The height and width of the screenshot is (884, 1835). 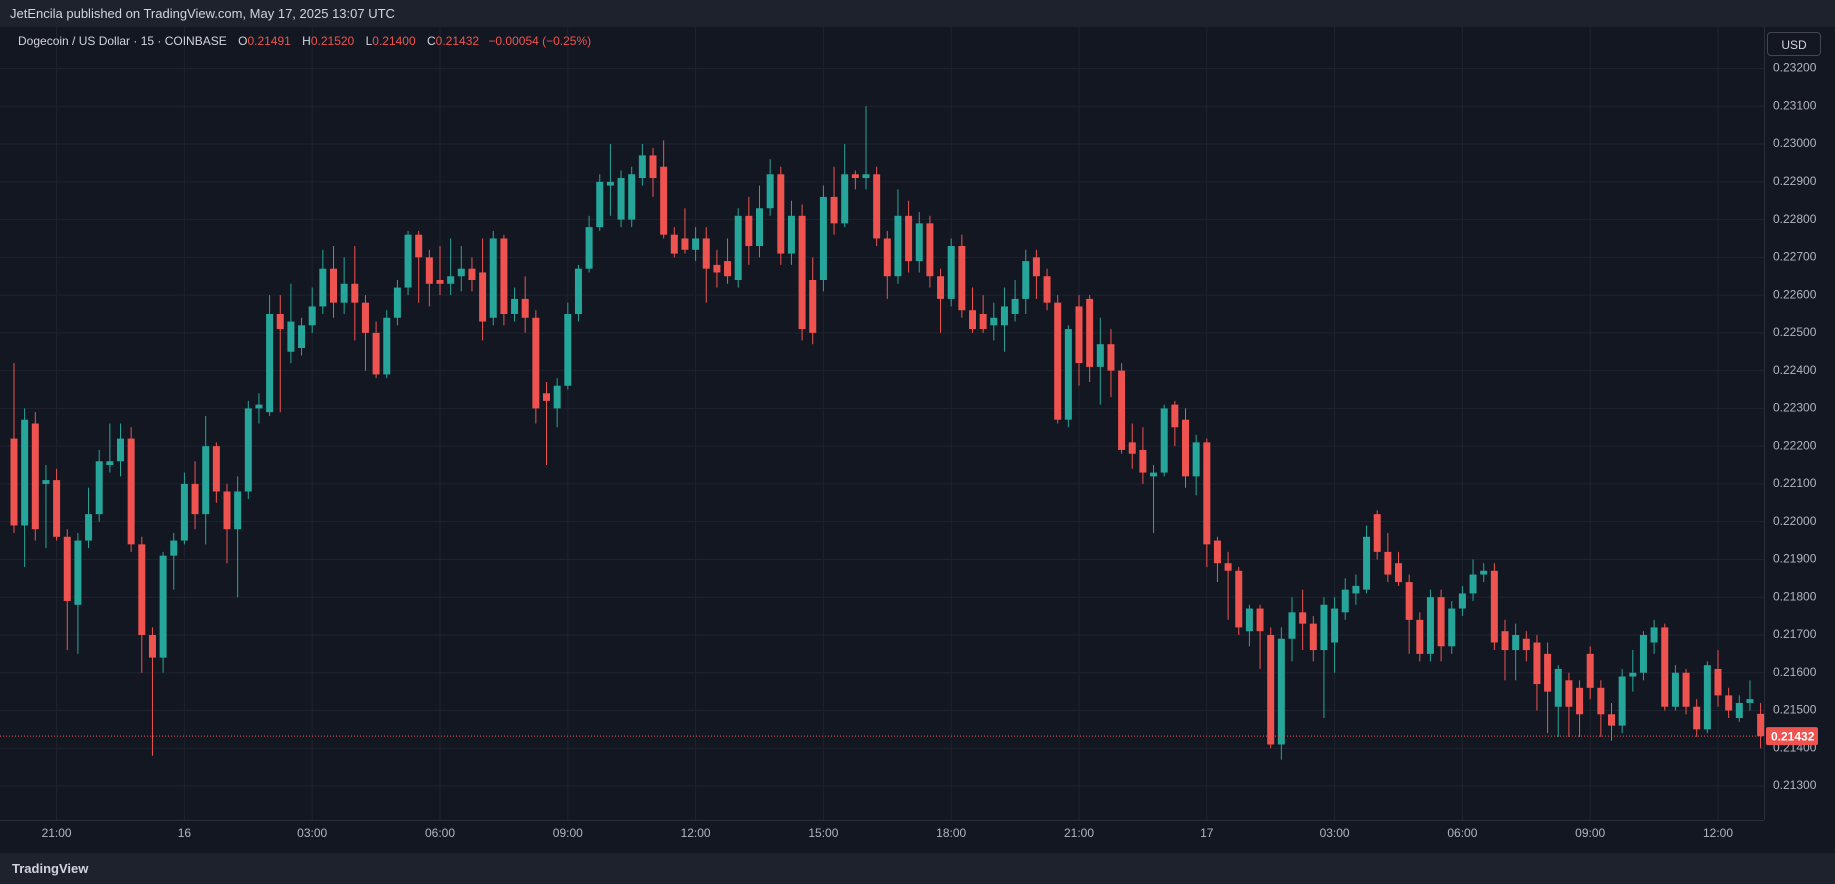 I want to click on change: −0.00054 (−0.25%), so click(x=540, y=41).